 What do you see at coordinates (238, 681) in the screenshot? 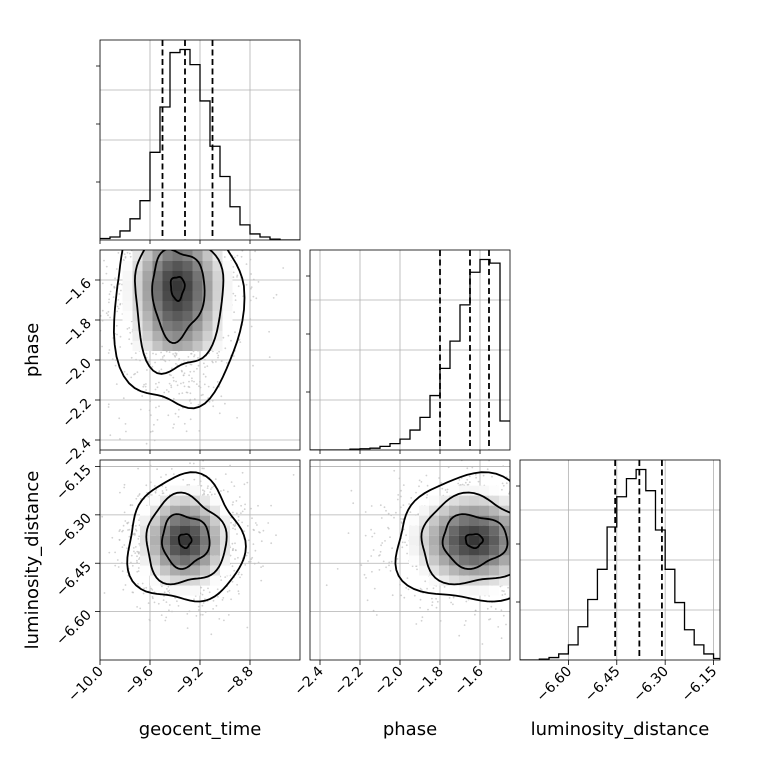
I see `x-tick-label-geocent_time: −8.8` at bounding box center [238, 681].